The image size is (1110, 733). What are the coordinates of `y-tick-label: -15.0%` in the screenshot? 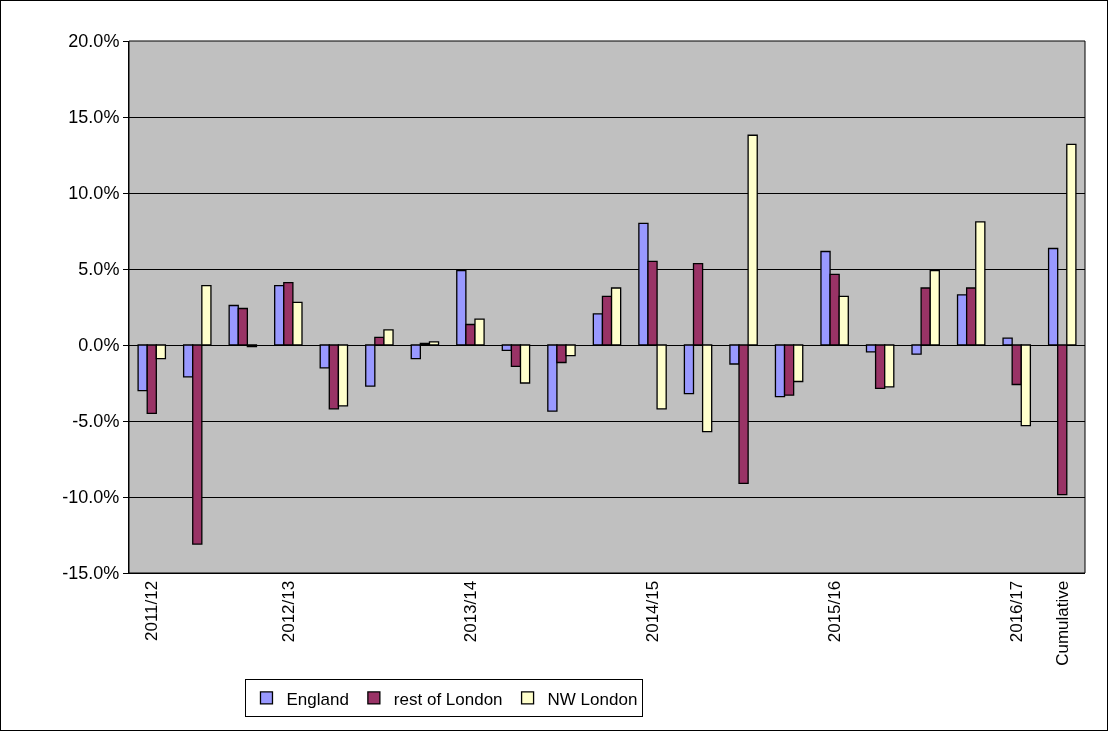 It's located at (91, 573).